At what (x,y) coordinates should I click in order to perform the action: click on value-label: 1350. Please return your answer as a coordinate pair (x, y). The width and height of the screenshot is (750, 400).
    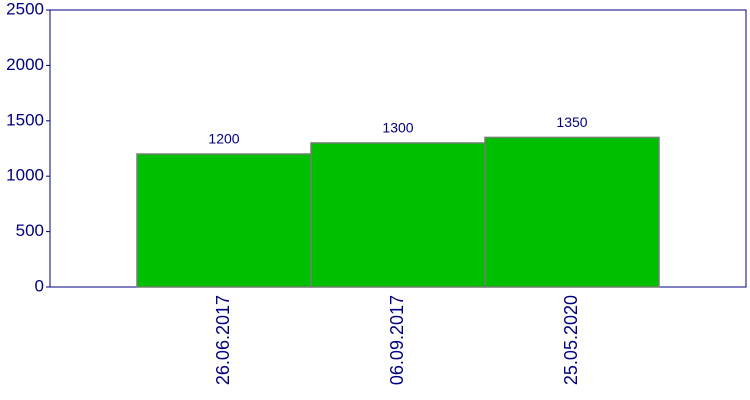
    Looking at the image, I should click on (571, 122).